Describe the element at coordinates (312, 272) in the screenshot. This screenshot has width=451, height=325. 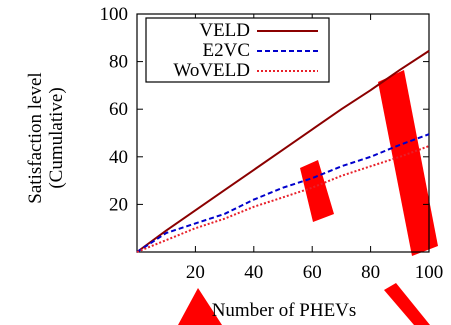
I see `x-tick-label: 60` at that location.